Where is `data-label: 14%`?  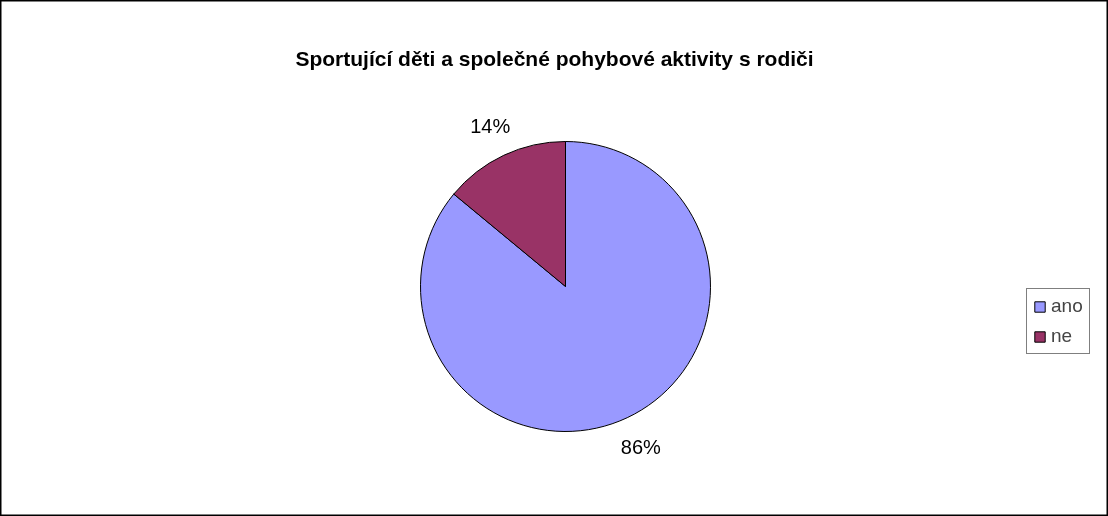 data-label: 14% is located at coordinates (490, 126).